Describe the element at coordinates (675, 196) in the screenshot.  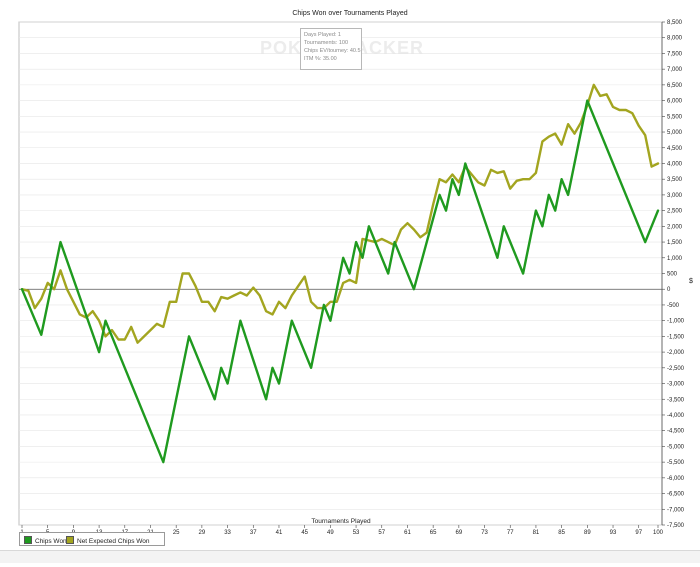
I see `y-tick-label: 3,000` at that location.